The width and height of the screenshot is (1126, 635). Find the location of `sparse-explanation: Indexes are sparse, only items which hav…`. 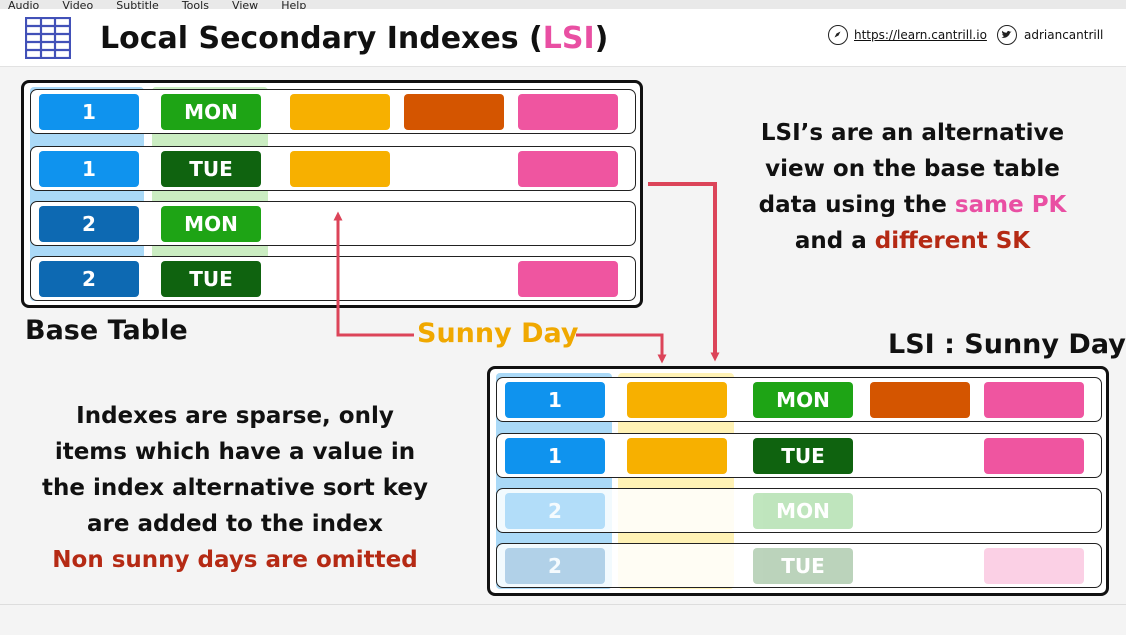

sparse-explanation: Indexes are sparse, only items which hav… is located at coordinates (235, 488).